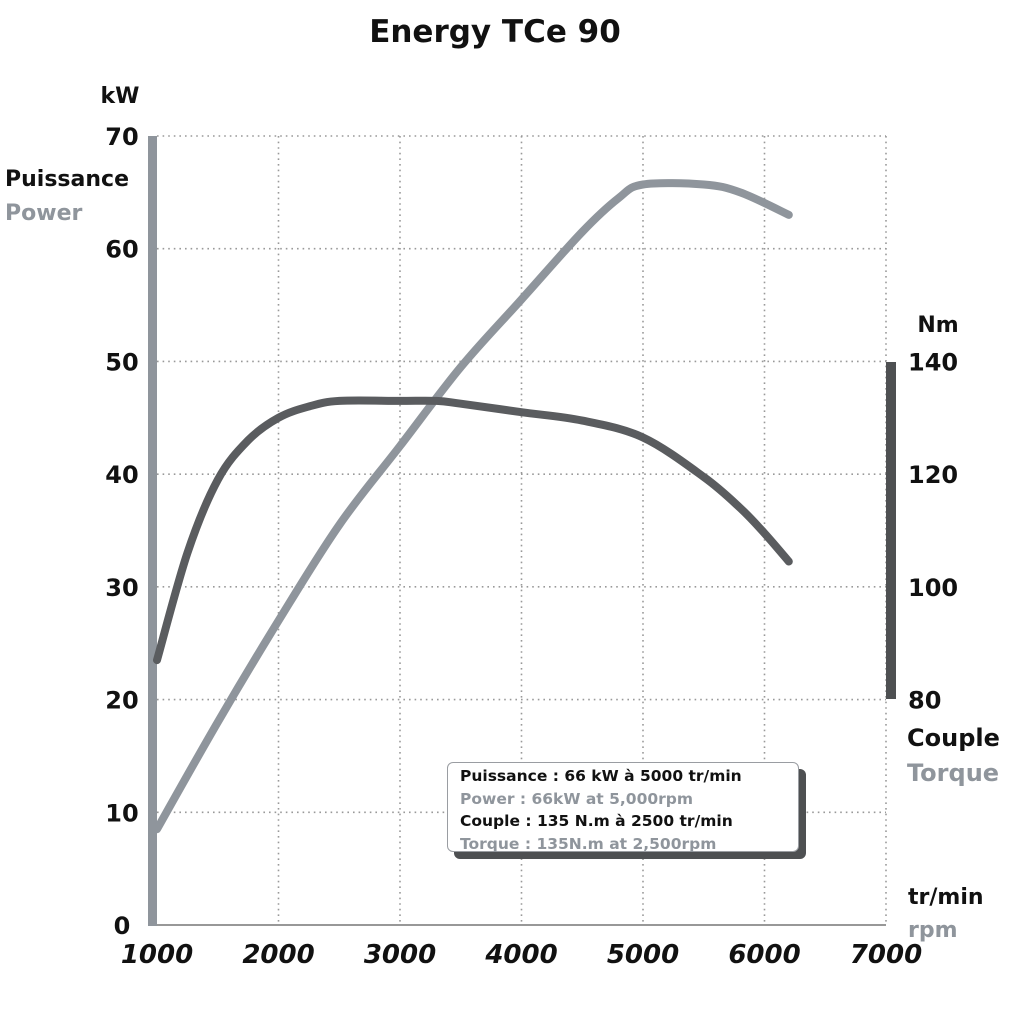 The height and width of the screenshot is (1013, 1023). I want to click on y-left-tick-label: 30, so click(121, 588).